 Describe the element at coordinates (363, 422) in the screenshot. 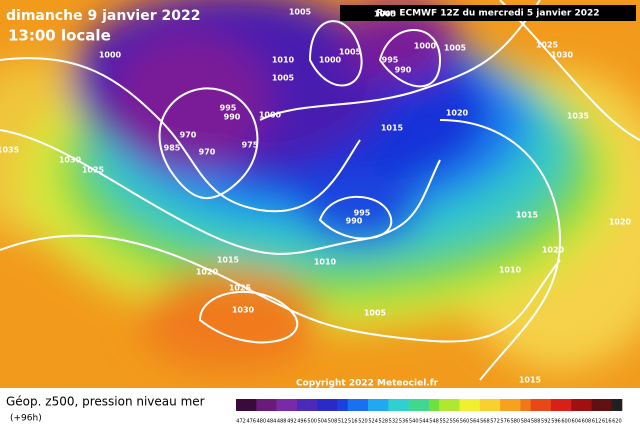

I see `colorbar-tick: 520` at that location.